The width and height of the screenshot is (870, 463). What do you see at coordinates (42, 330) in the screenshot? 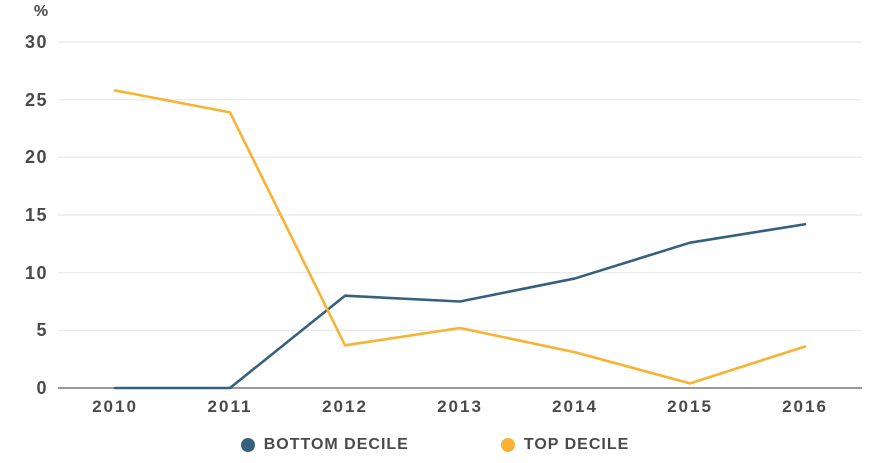
I see `y-tick-label: 5` at bounding box center [42, 330].